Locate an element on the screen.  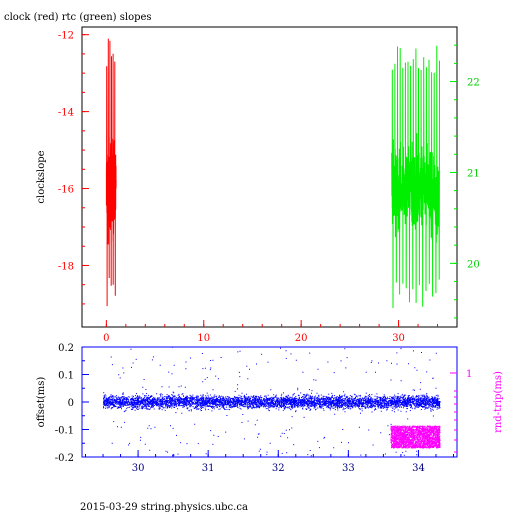
offset-xtick-label: 34 is located at coordinates (418, 468).